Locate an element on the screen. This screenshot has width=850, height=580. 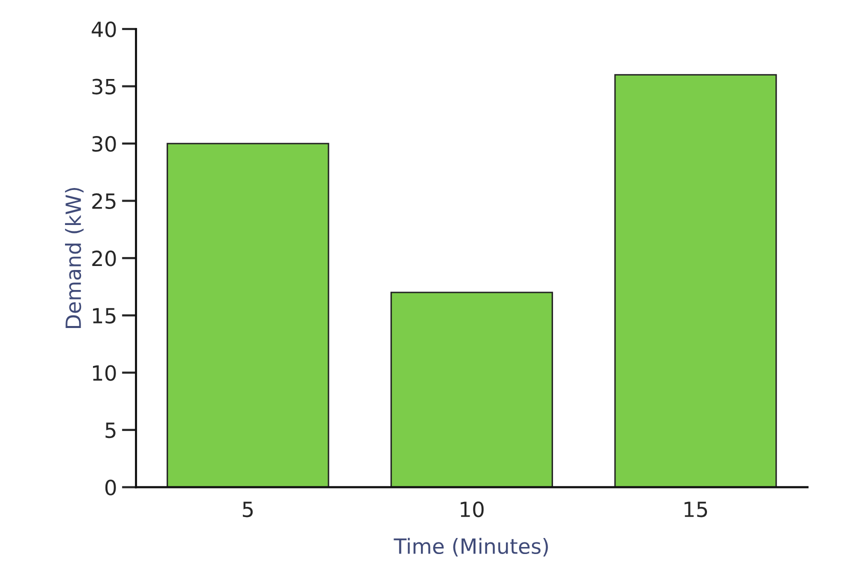
y-axis-title: Demand (kW) is located at coordinates (74, 258).